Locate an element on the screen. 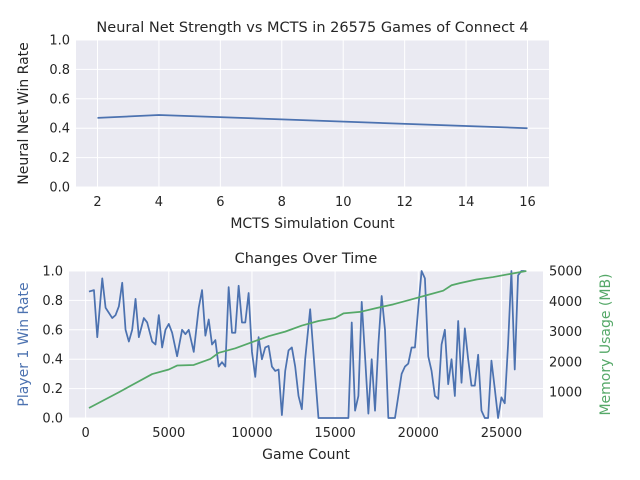  top-y-axis-label: Neural Net Win Rate is located at coordinates (24, 113).